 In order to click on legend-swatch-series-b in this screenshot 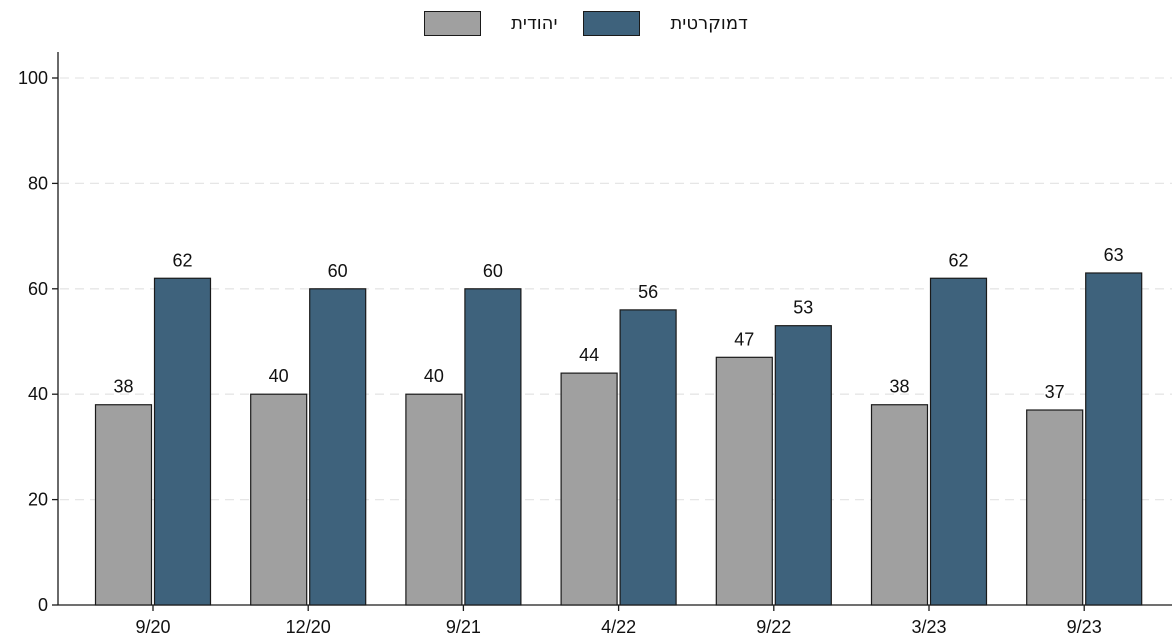, I will do `click(612, 23)`.